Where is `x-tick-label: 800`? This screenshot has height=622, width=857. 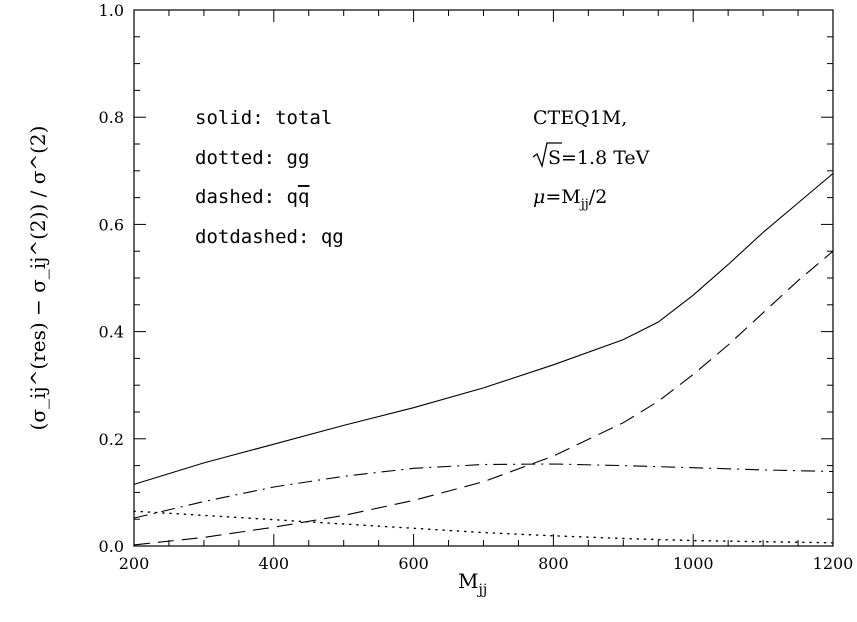
x-tick-label: 800 is located at coordinates (553, 563).